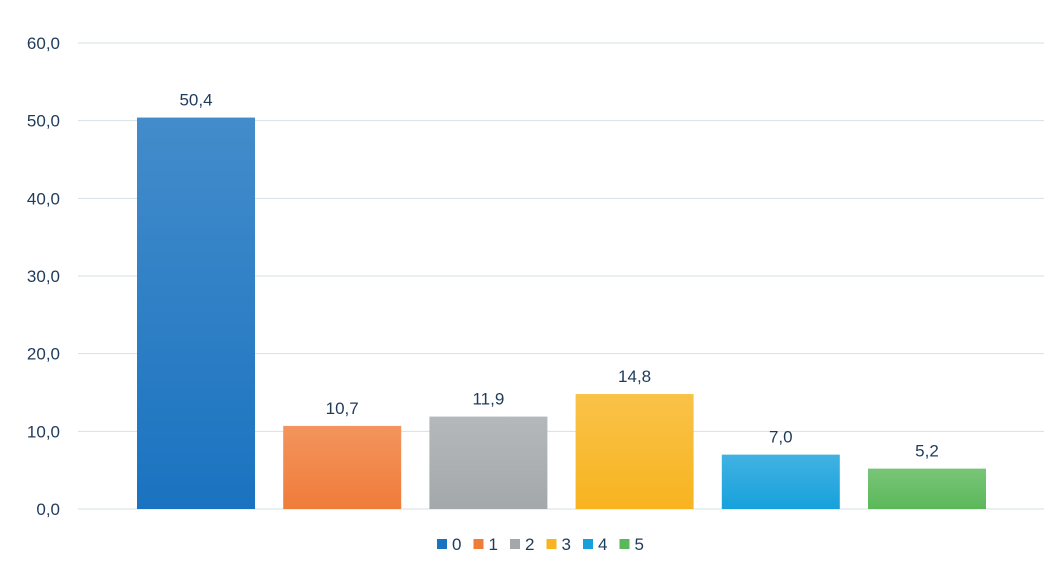 The height and width of the screenshot is (588, 1057). Describe the element at coordinates (43, 431) in the screenshot. I see `y-tick-label: 10,0` at that location.